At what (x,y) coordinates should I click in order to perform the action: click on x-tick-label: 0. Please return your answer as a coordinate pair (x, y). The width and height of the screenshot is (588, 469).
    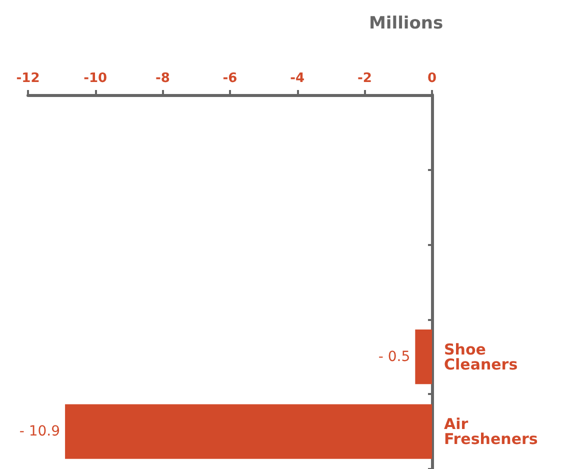
    Looking at the image, I should click on (432, 78).